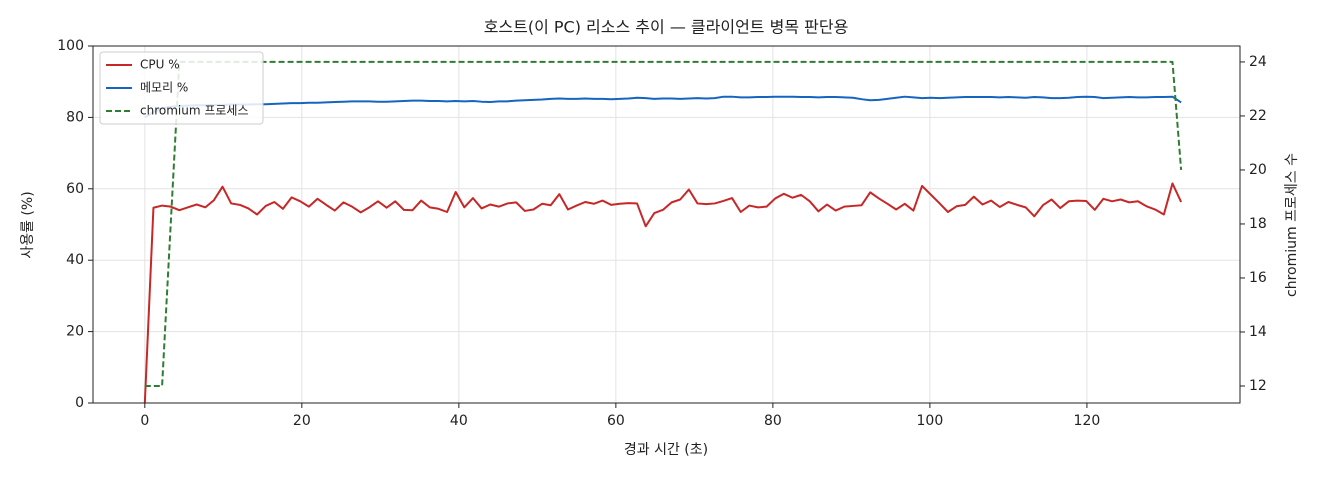 Image resolution: width=1320 pixels, height=480 pixels. Describe the element at coordinates (75, 260) in the screenshot. I see `y-tick-label: 40` at that location.